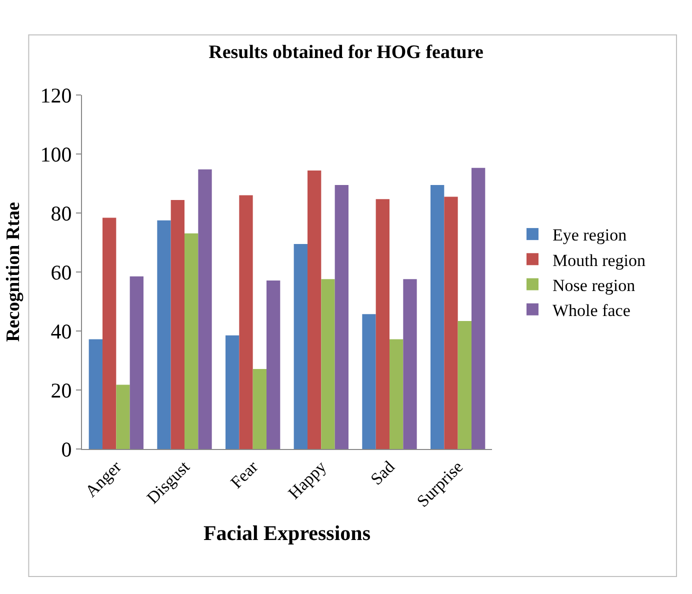 This screenshot has height=594, width=692. I want to click on y-tick-label: 120, so click(56, 95).